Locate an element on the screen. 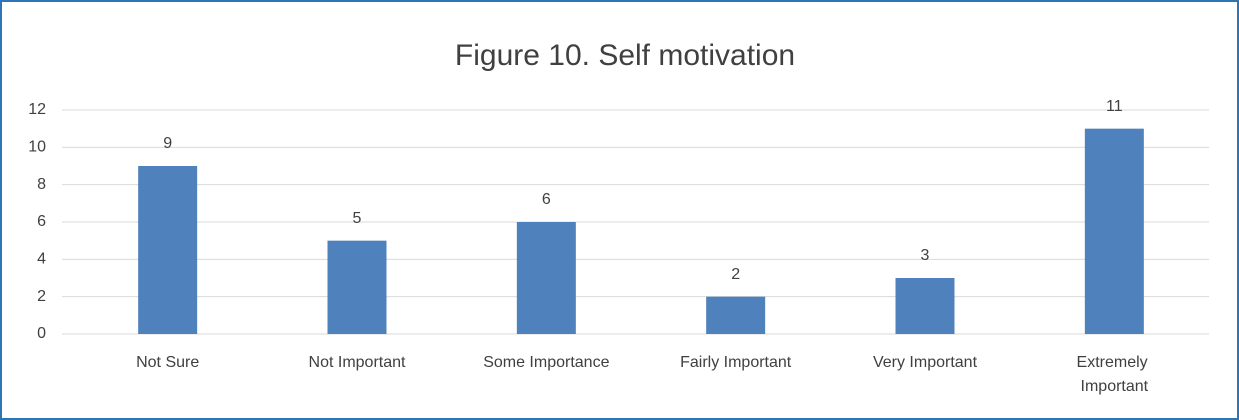  x-tick-label: Some Importance is located at coordinates (546, 362).